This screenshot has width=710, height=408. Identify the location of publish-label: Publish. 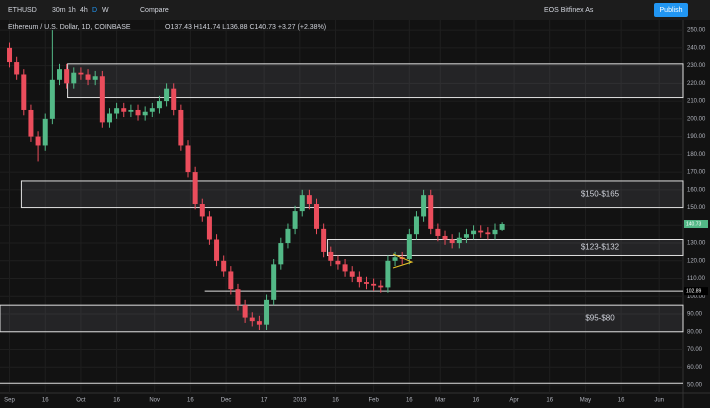
(671, 10).